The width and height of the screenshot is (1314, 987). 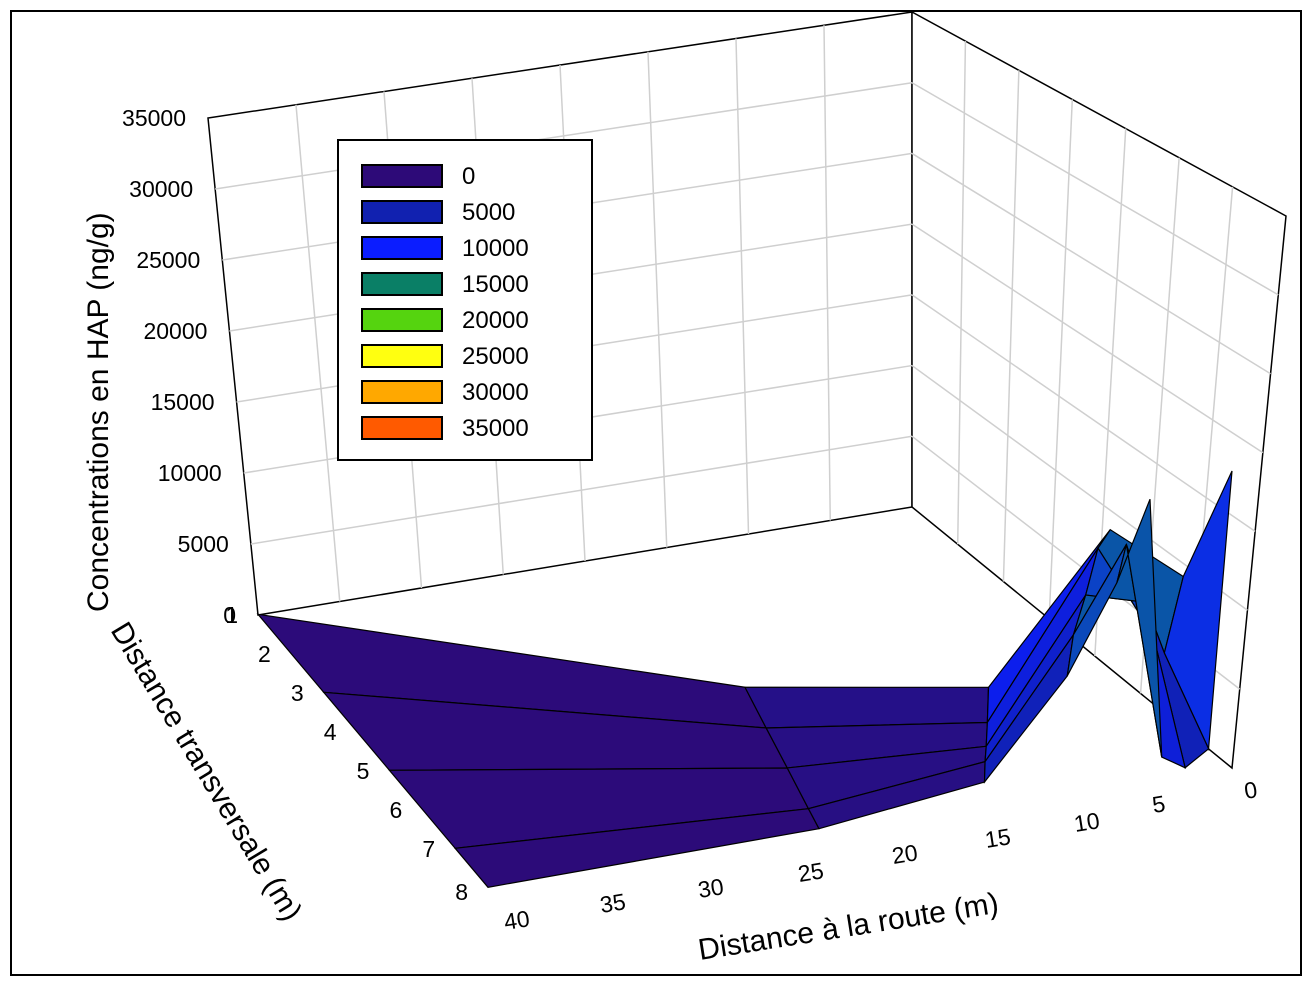 What do you see at coordinates (363, 771) in the screenshot?
I see `y-tick-label: 5` at bounding box center [363, 771].